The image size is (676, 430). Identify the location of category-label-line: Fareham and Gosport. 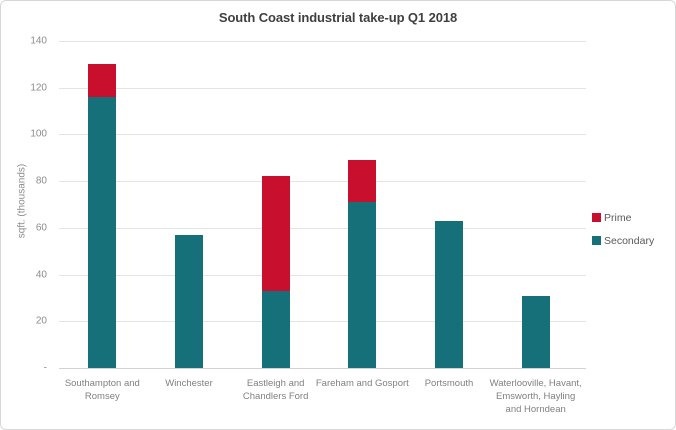
(362, 383).